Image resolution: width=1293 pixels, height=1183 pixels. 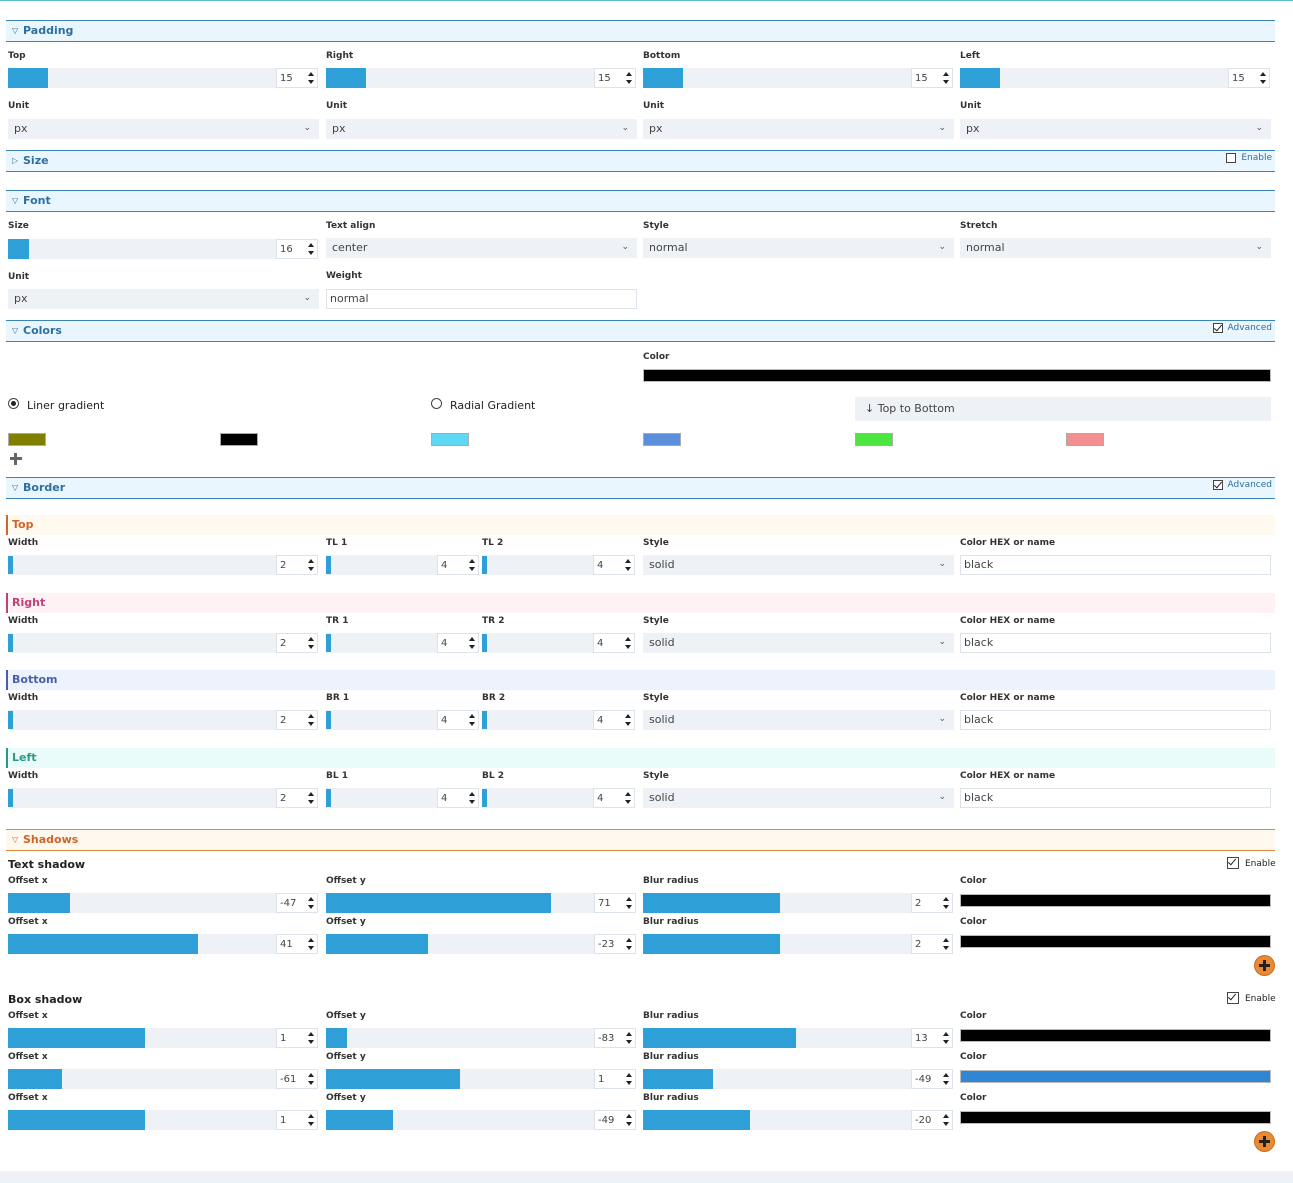 I want to click on border-advanced-checkbox, so click(x=1217, y=485).